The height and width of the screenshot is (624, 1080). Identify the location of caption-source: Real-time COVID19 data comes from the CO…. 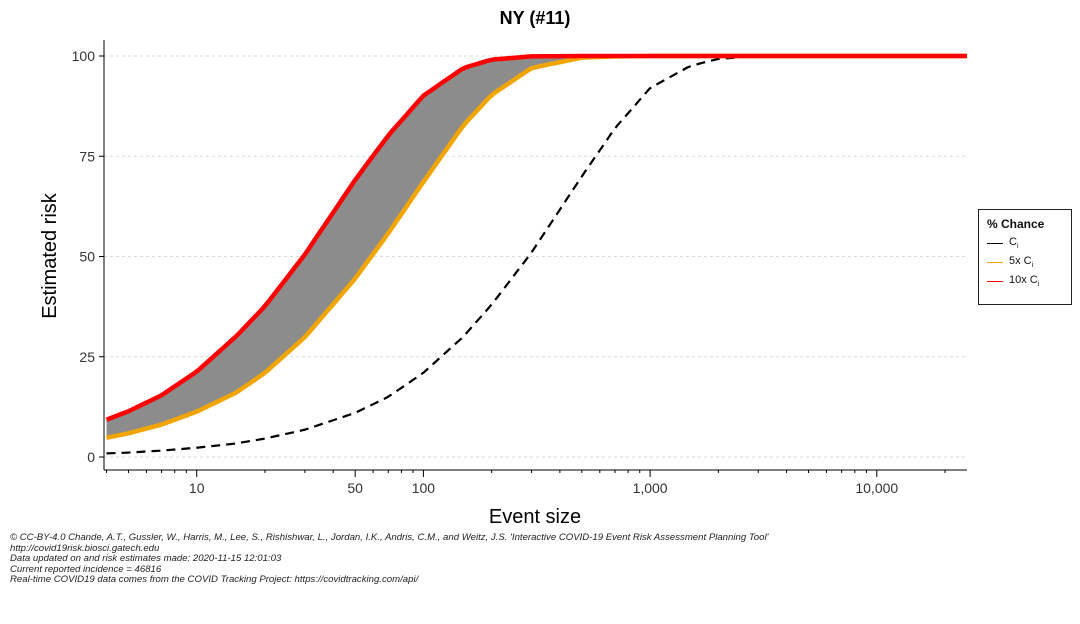
(214, 580).